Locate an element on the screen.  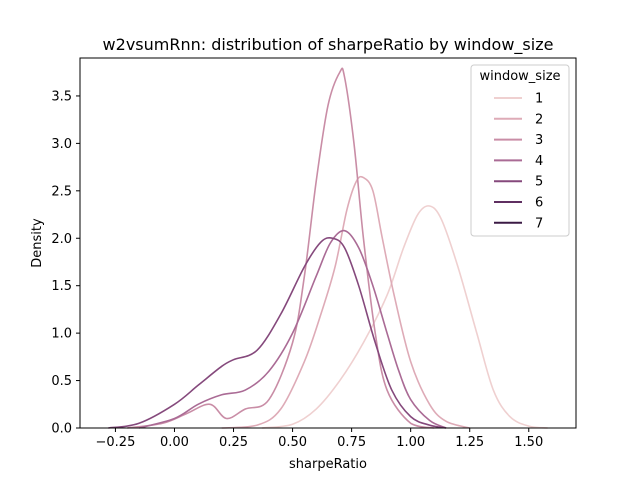
x-tick-label: −0.25 is located at coordinates (116, 442).